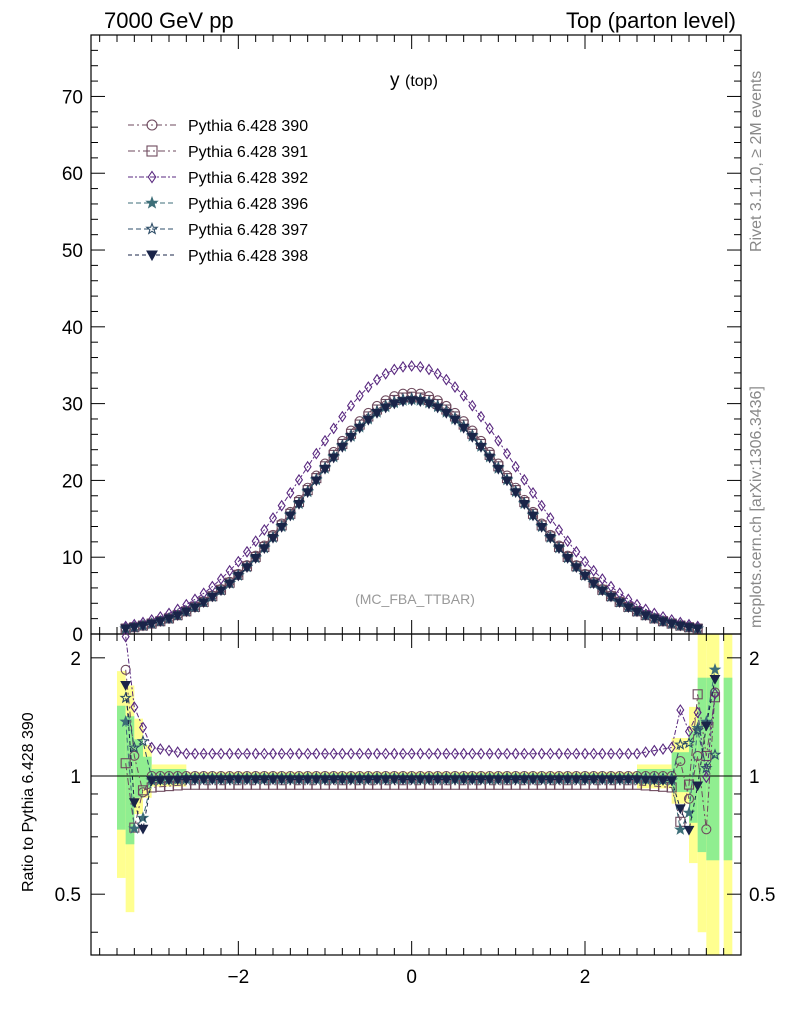 This screenshot has height=1024, width=786. What do you see at coordinates (72, 328) in the screenshot?
I see `y-tick-label: 40` at bounding box center [72, 328].